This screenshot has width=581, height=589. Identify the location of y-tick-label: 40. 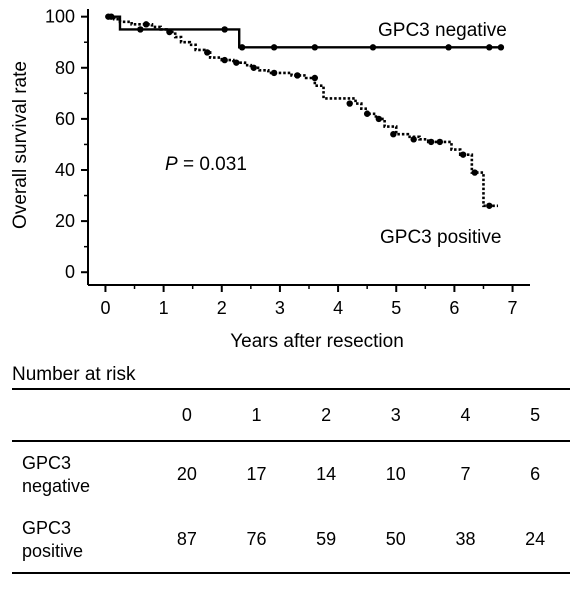
(65, 170).